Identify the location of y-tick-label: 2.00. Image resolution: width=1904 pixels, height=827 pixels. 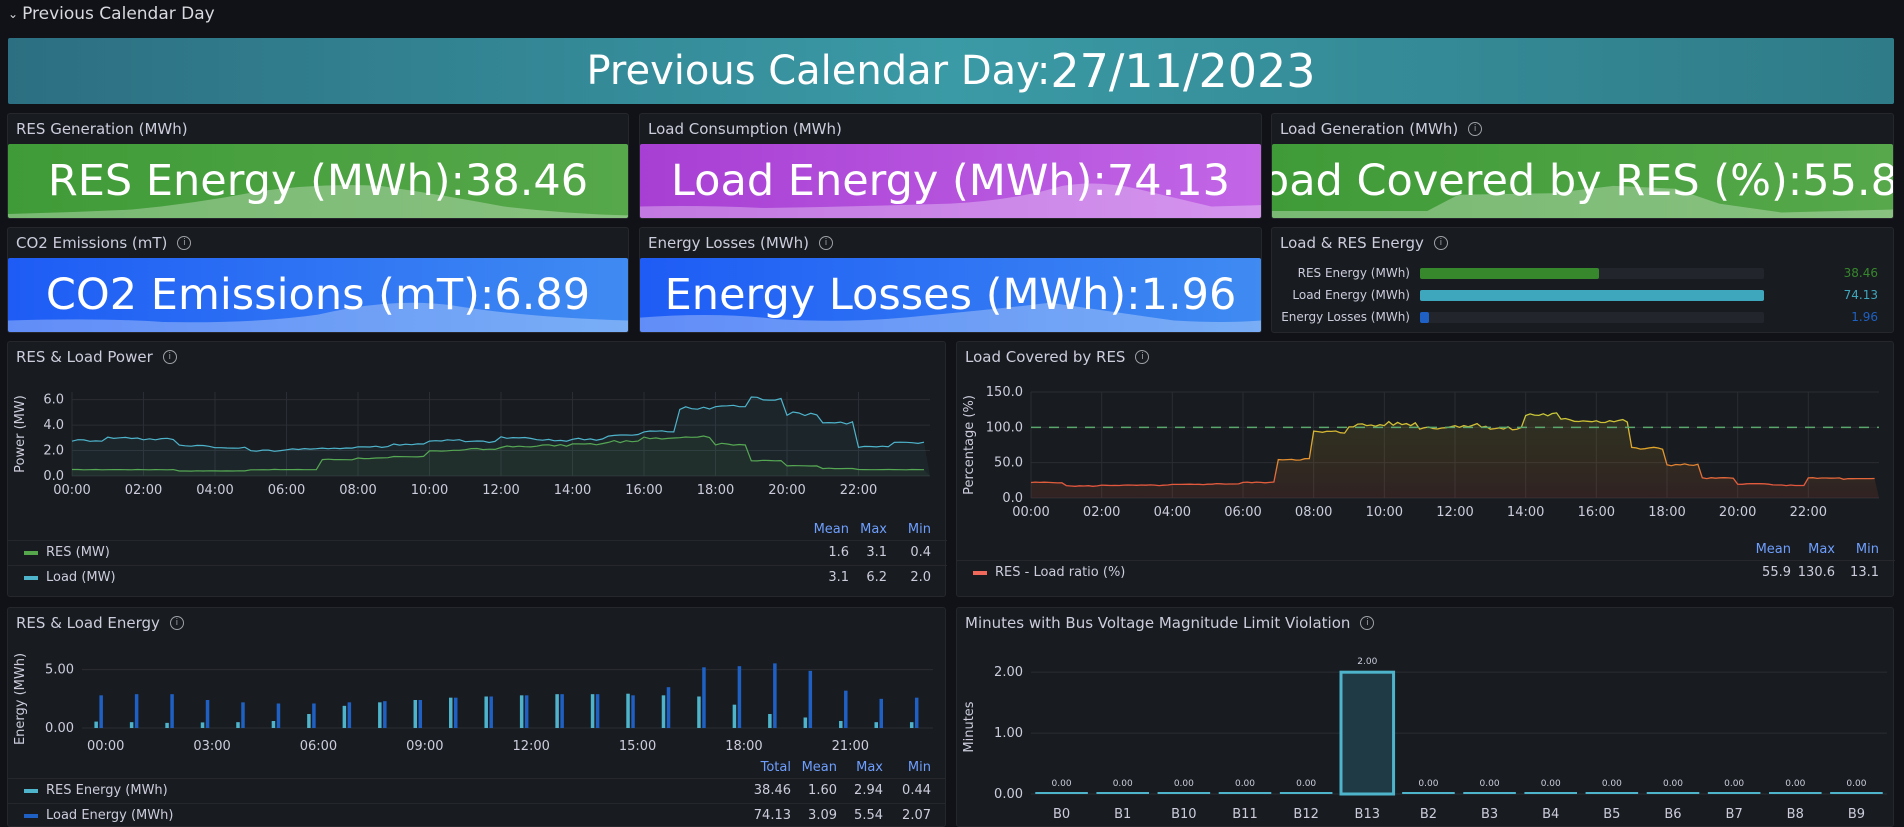
(1008, 672).